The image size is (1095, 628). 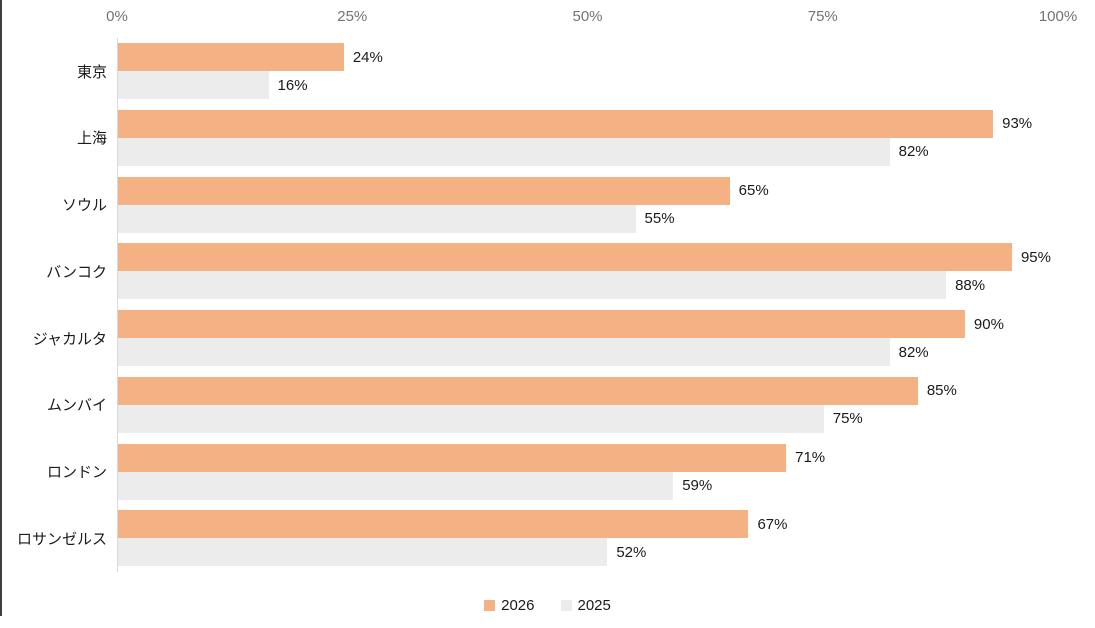 What do you see at coordinates (1058, 16) in the screenshot?
I see `x-axis-tick-label: 100%` at bounding box center [1058, 16].